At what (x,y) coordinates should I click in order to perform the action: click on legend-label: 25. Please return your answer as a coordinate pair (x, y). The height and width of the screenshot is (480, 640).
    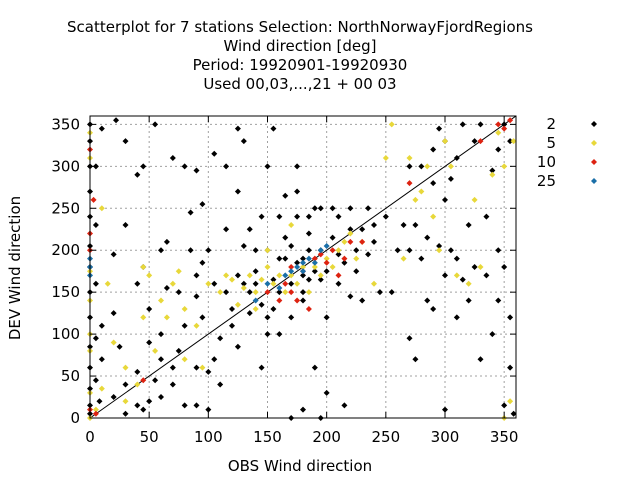
    Looking at the image, I should click on (546, 181).